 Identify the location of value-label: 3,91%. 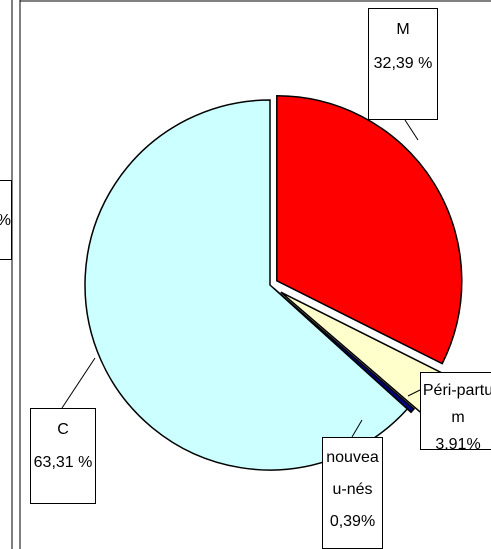
(458, 443).